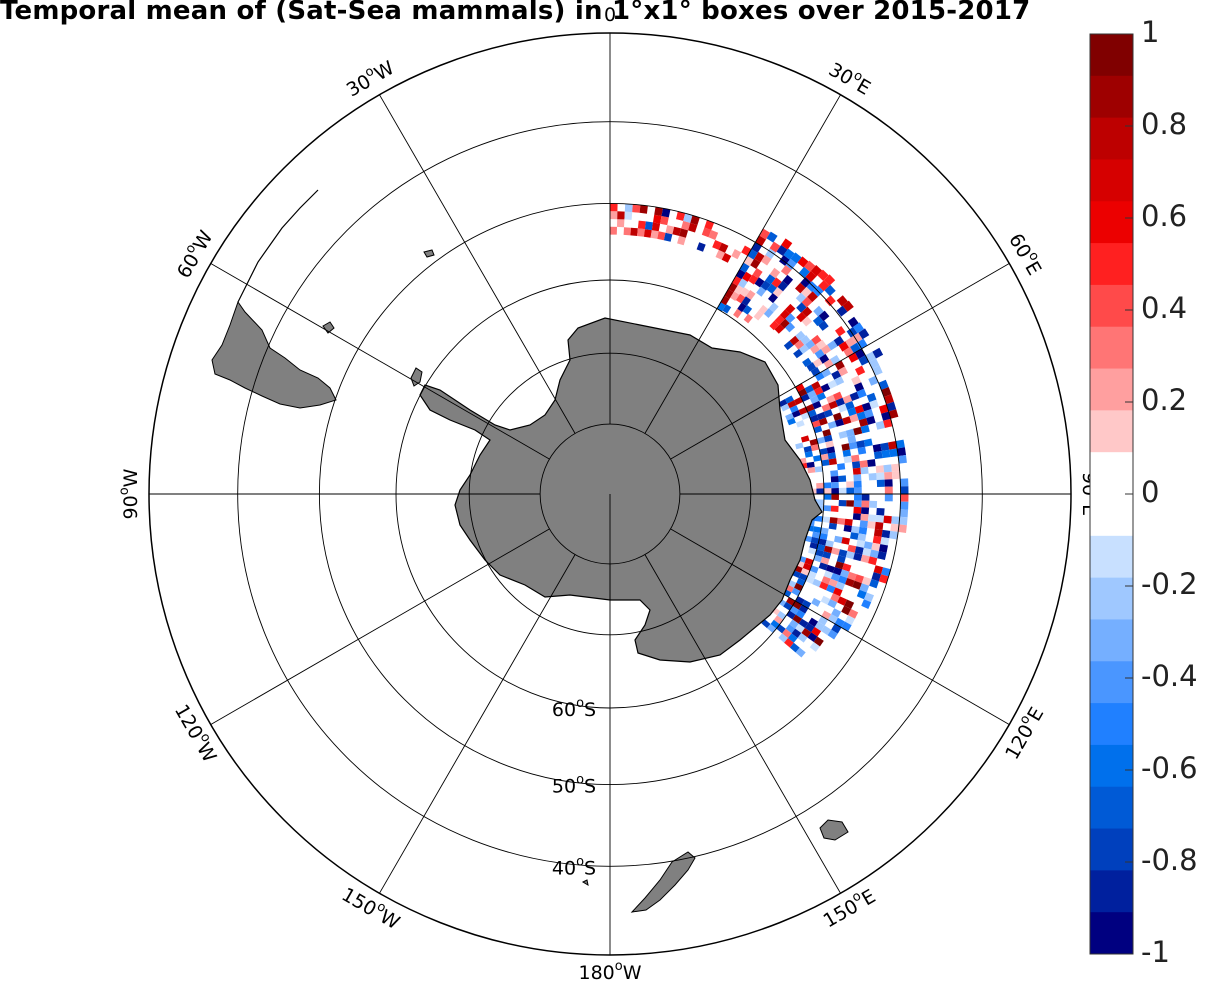 Image resolution: width=1218 pixels, height=989 pixels. I want to click on parallel-label: 50oS, so click(574, 784).